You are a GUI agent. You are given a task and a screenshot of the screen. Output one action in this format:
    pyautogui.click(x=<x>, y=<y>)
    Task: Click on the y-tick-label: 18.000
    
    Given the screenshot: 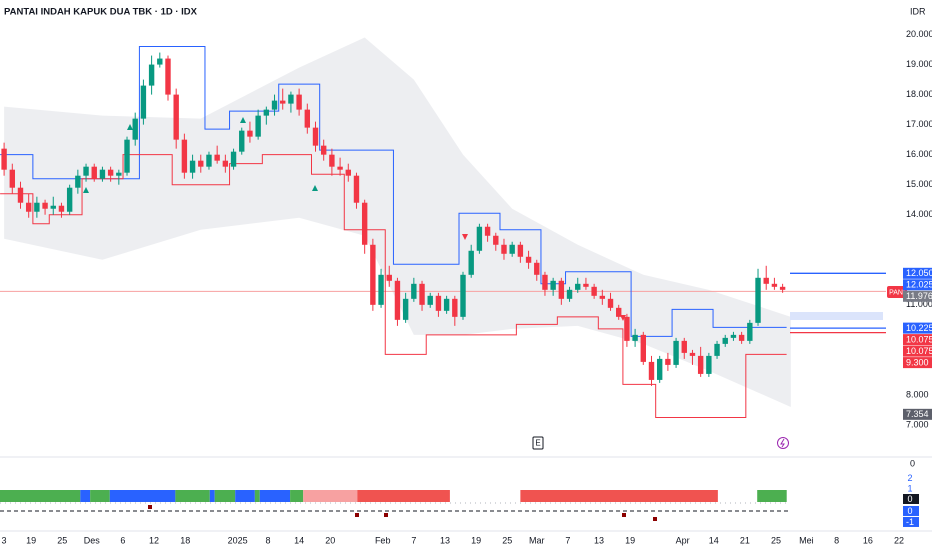 What is the action you would take?
    pyautogui.click(x=919, y=94)
    